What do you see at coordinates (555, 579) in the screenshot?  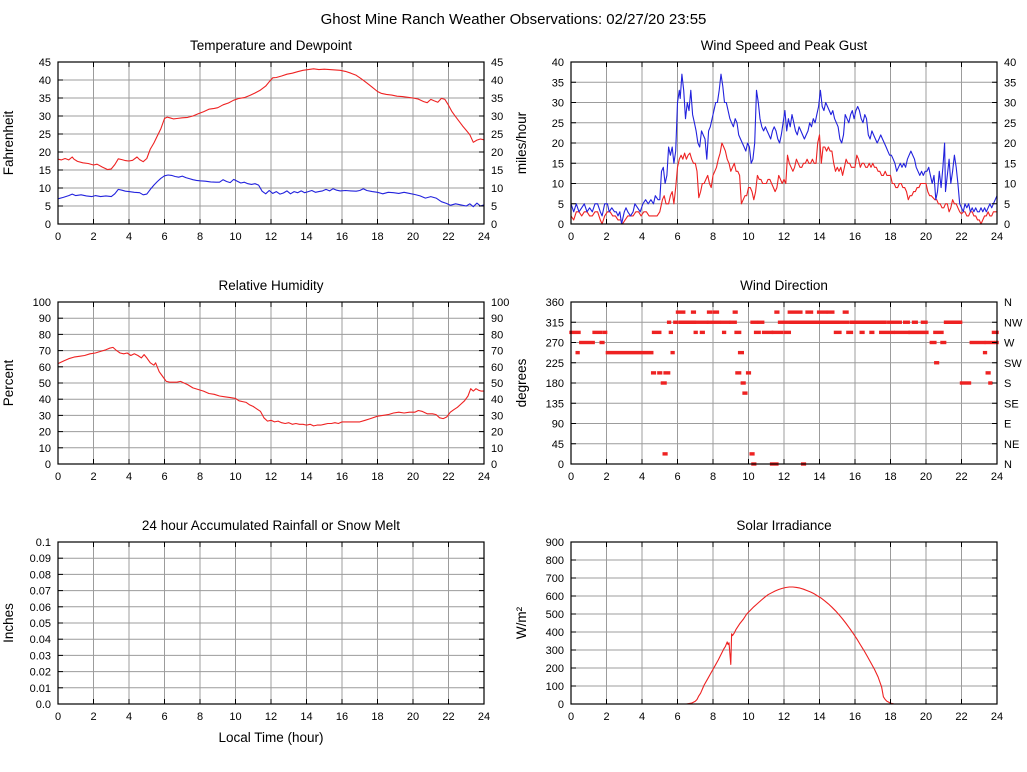 I see `svg-text: 700` at bounding box center [555, 579].